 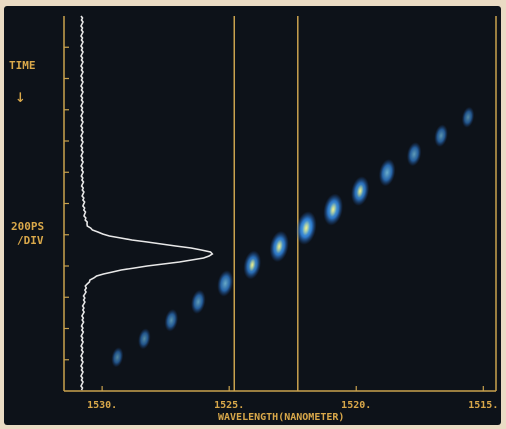 What do you see at coordinates (30, 240) in the screenshot?
I see `time-scale-unit-label: /DIV` at bounding box center [30, 240].